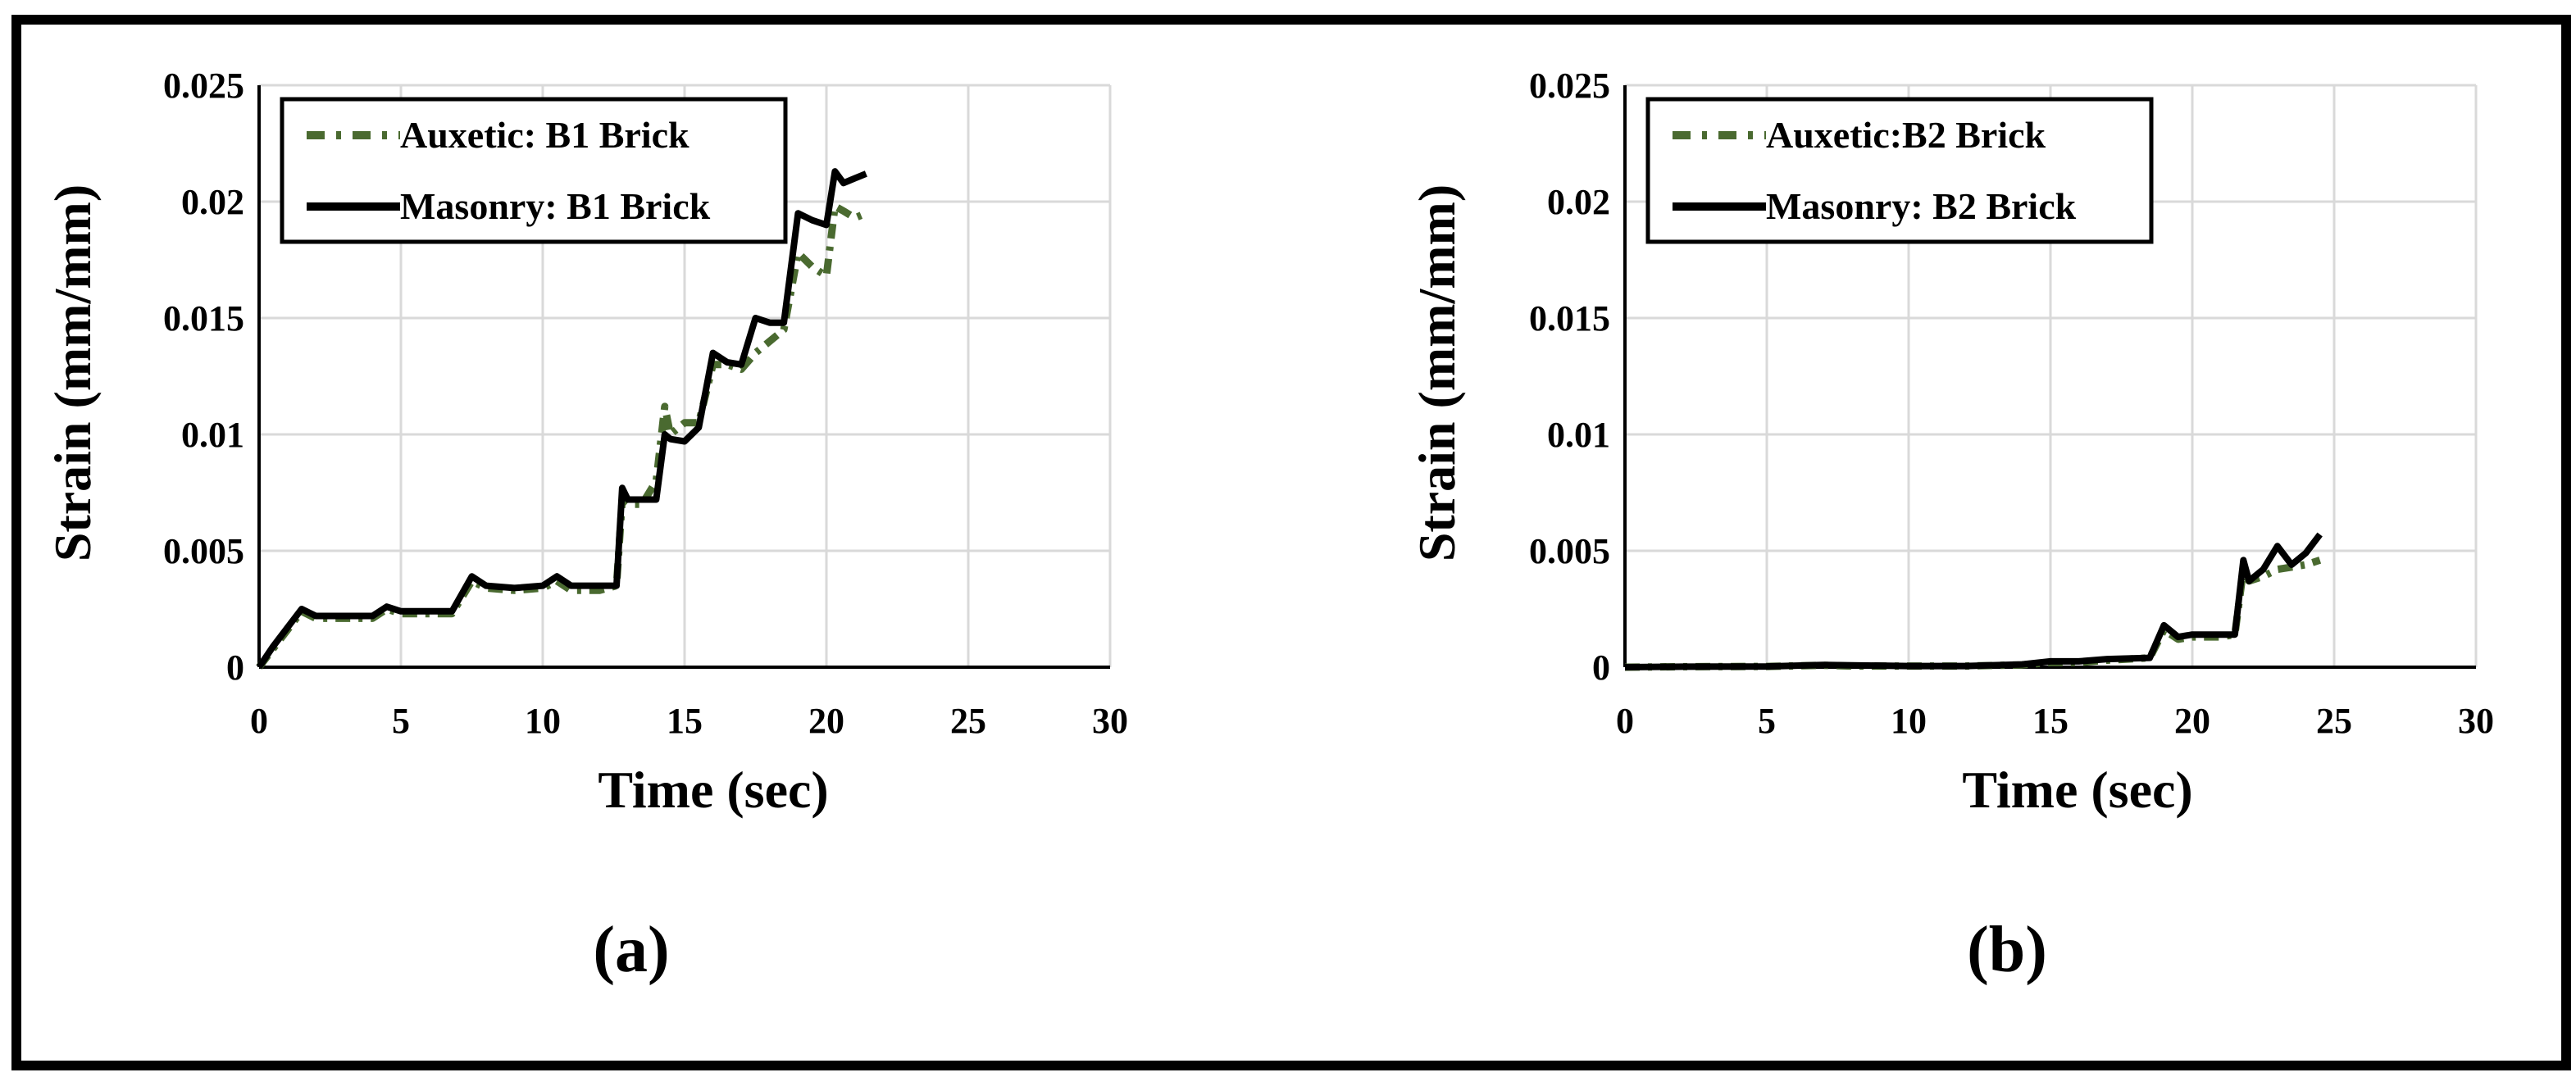 The height and width of the screenshot is (1077, 2576). I want to click on legend: Auxetic: B1 Brick Masonry: B1 Brick, so click(534, 170).